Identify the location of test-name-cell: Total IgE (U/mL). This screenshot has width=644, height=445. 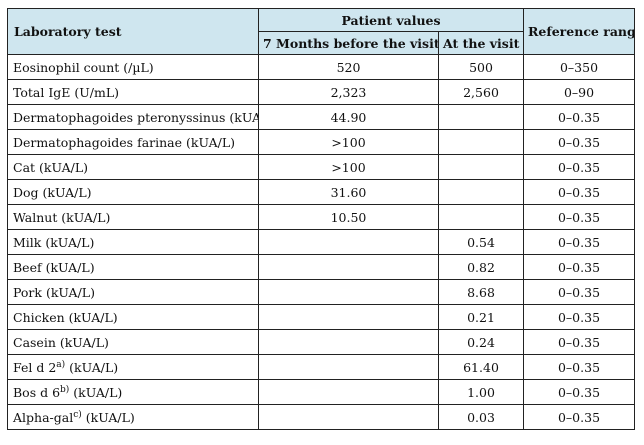
(133, 92).